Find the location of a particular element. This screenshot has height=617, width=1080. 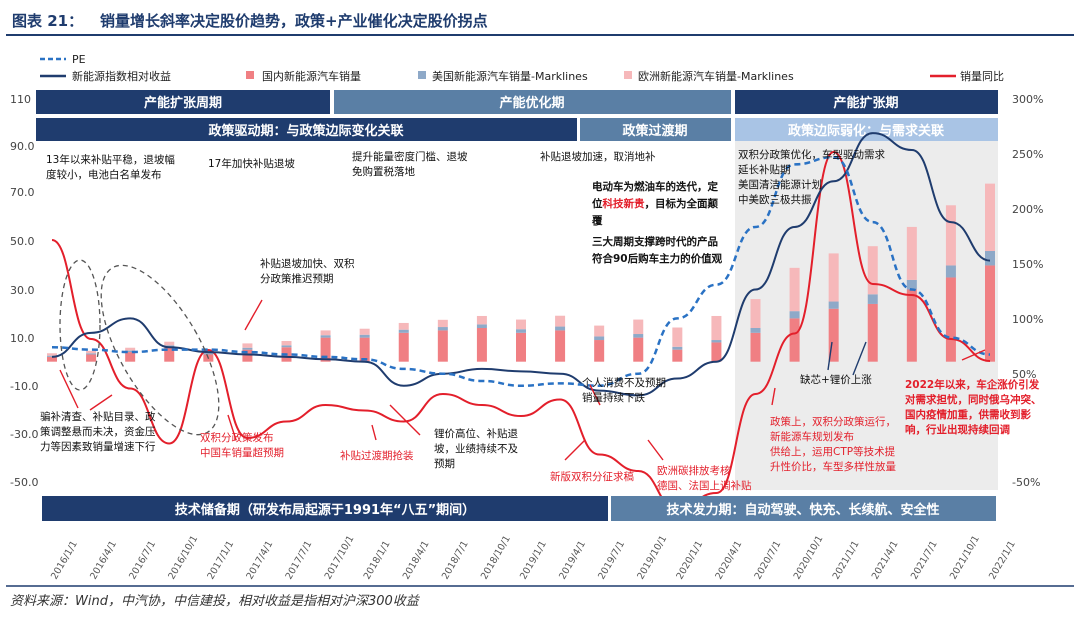

annotation-a17: 缺芯+锂价上涨 is located at coordinates (836, 379).